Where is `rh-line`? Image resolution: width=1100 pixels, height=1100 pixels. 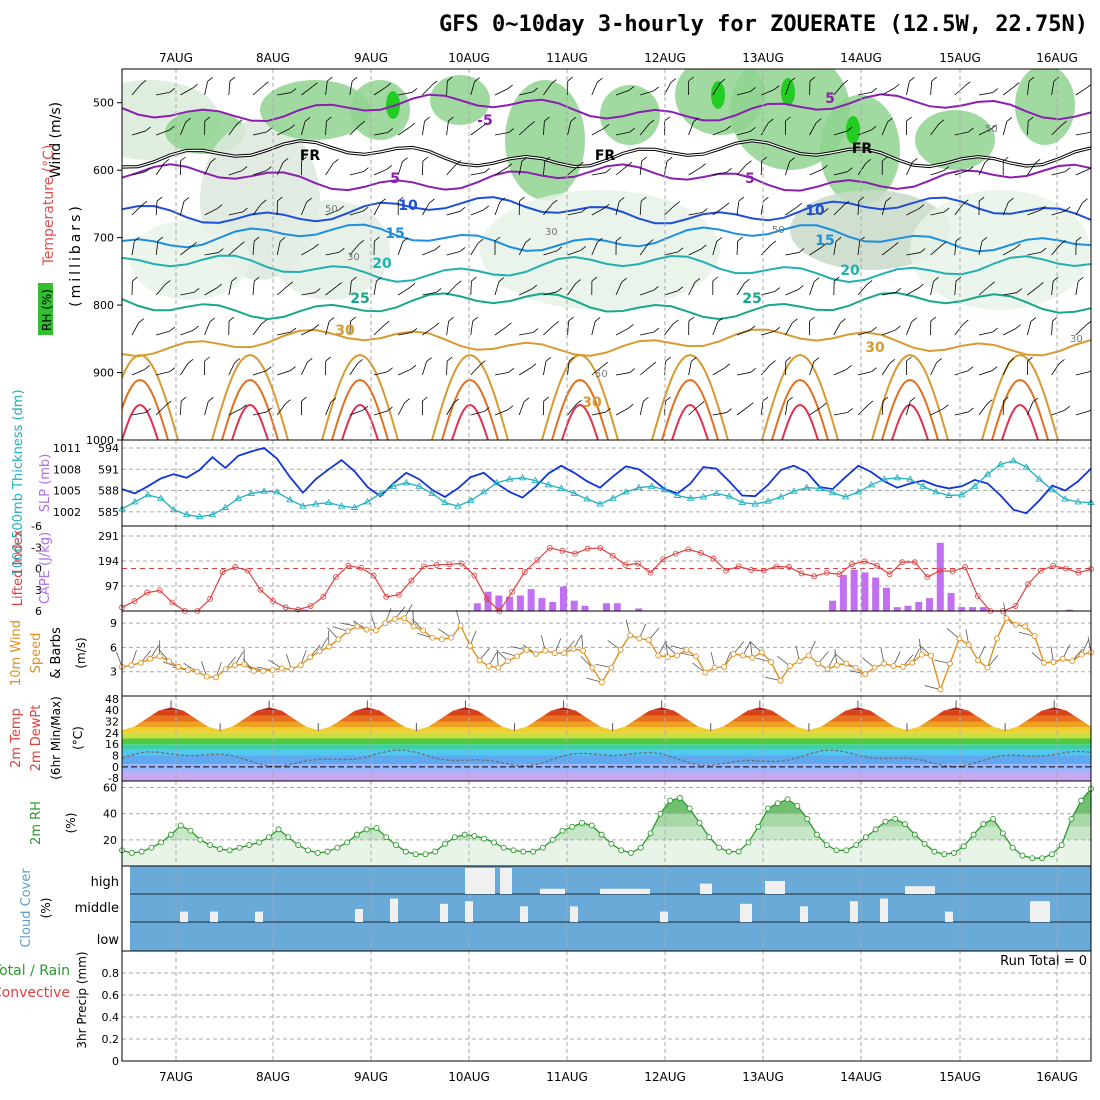 rh-line is located at coordinates (606, 823).